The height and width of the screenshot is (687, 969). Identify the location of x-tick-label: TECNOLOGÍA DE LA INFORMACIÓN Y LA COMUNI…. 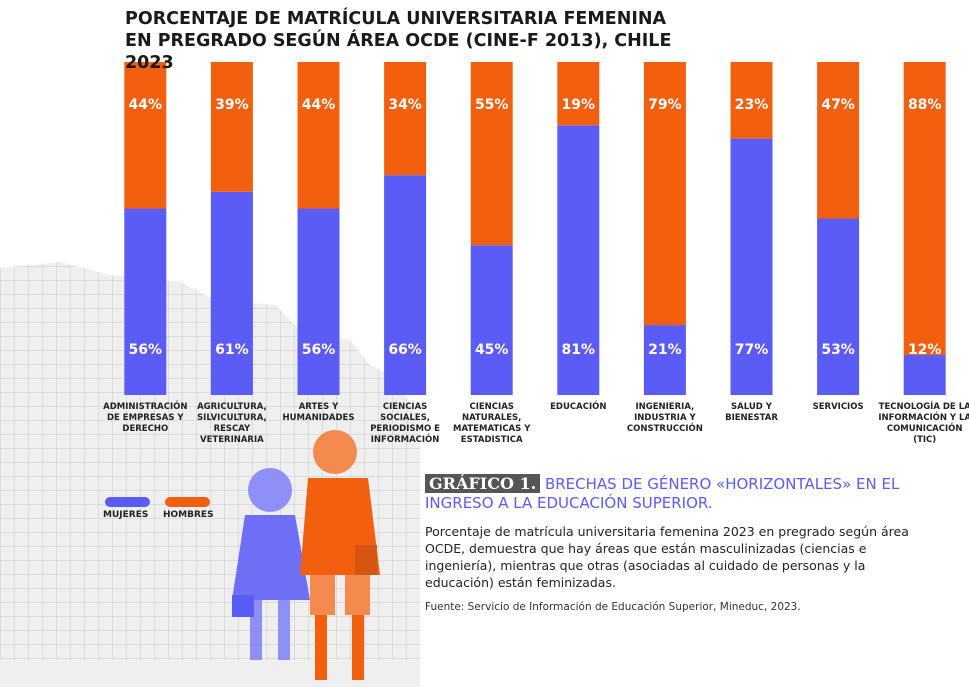
(923, 423).